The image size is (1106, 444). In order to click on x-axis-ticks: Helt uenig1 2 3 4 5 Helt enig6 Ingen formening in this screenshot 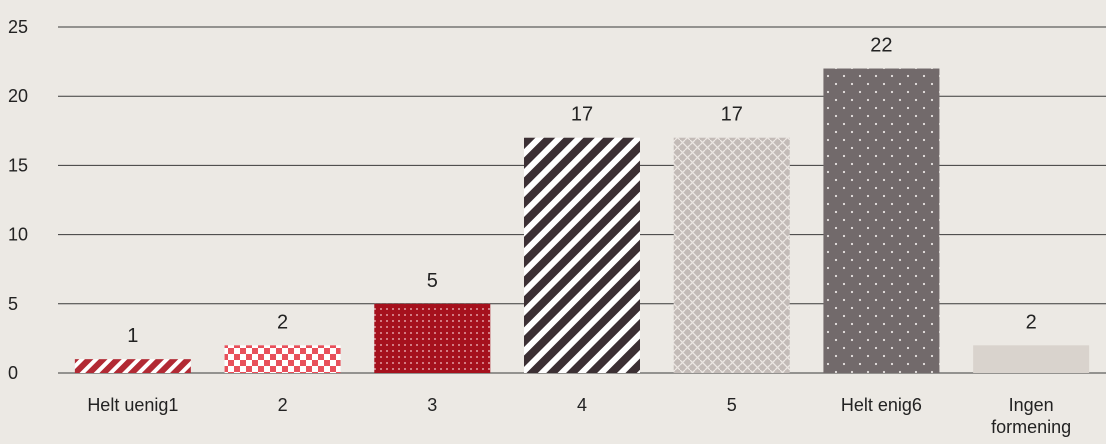, I will do `click(579, 416)`.